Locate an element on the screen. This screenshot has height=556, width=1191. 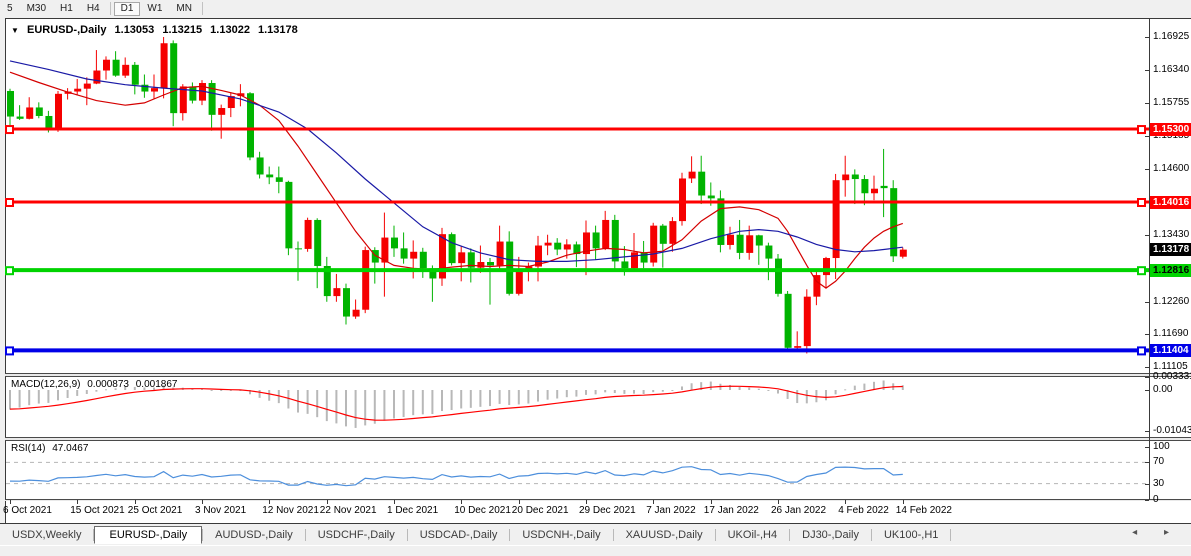
status-strip is located at coordinates (595, 550).